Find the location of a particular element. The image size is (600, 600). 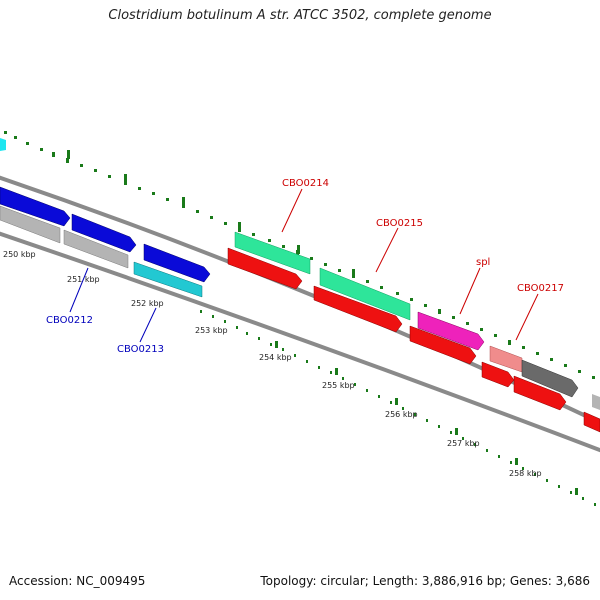

tick-label: 257 kbp is located at coordinates (463, 443).